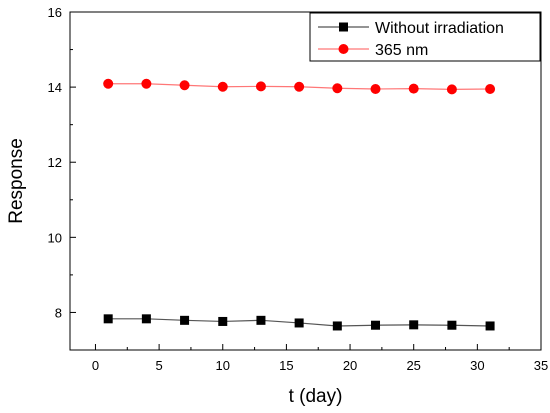 This screenshot has width=550, height=413. I want to click on x-tick-label: 15, so click(286, 365).